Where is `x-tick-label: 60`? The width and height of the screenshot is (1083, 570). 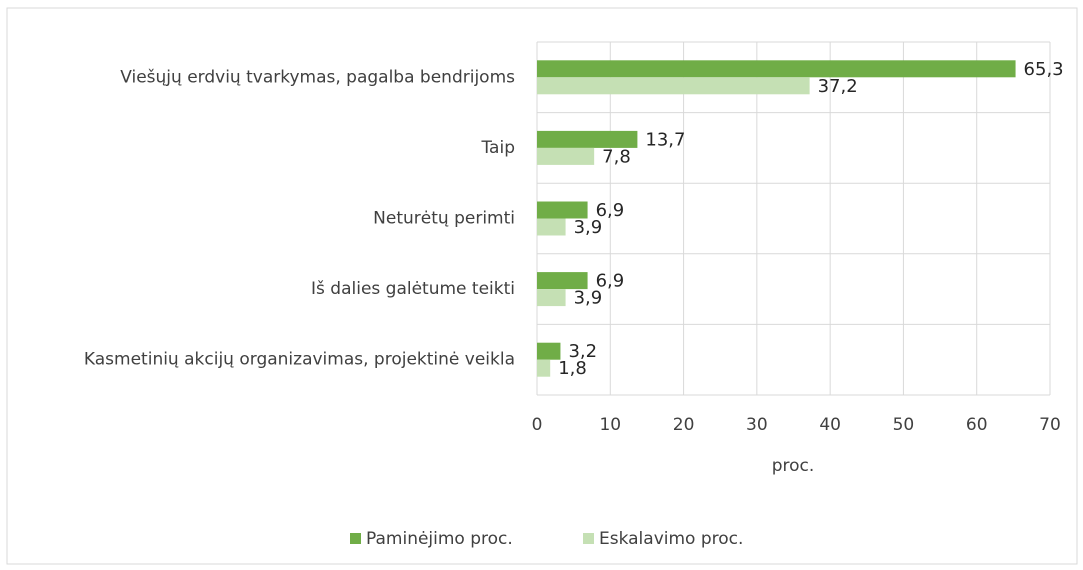 x-tick-label: 60 is located at coordinates (977, 425).